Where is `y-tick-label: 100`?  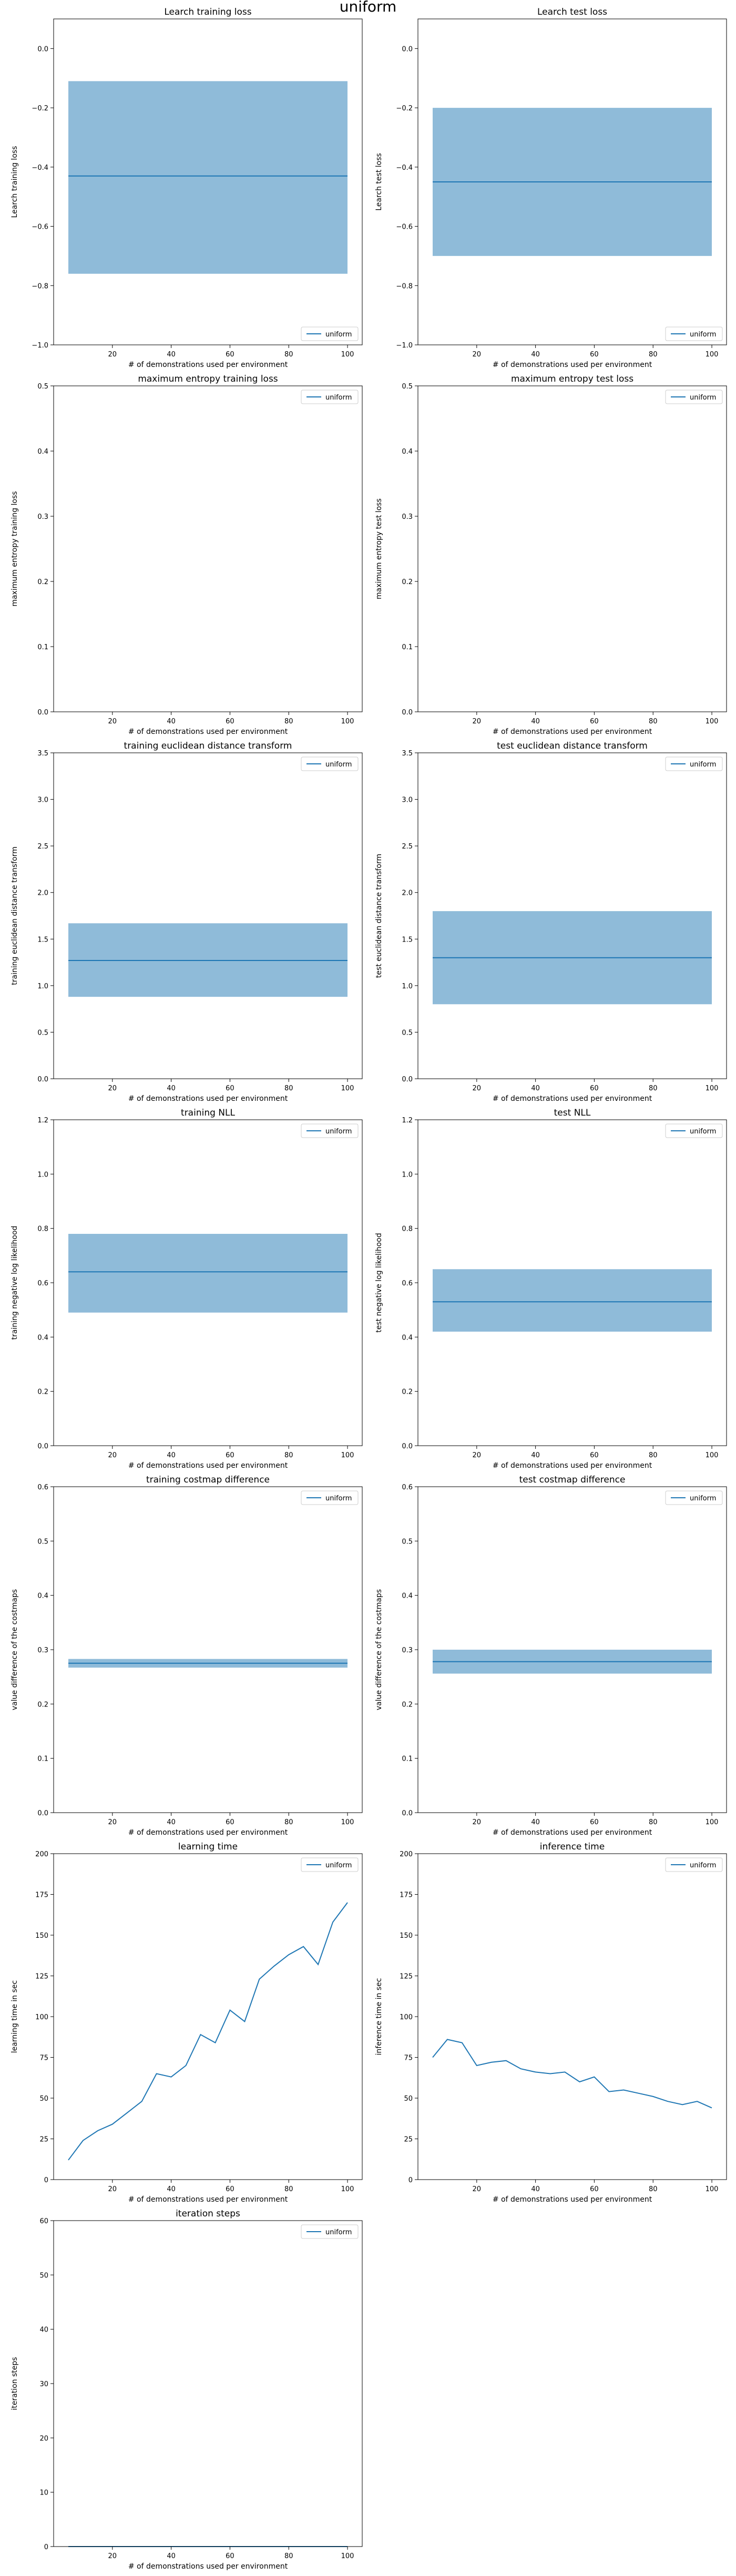
y-tick-label: 100 is located at coordinates (406, 2017).